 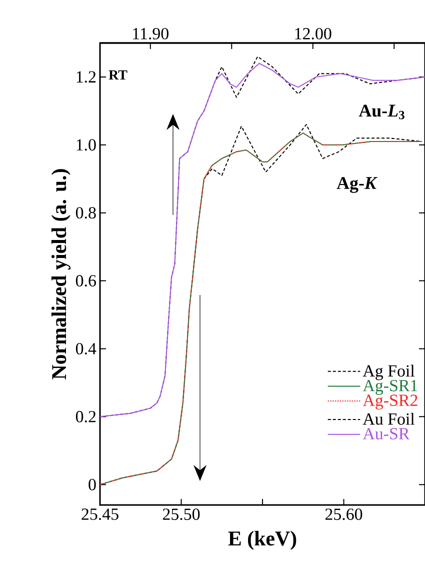 I want to click on legend-label: Au Foil, so click(x=388, y=418).